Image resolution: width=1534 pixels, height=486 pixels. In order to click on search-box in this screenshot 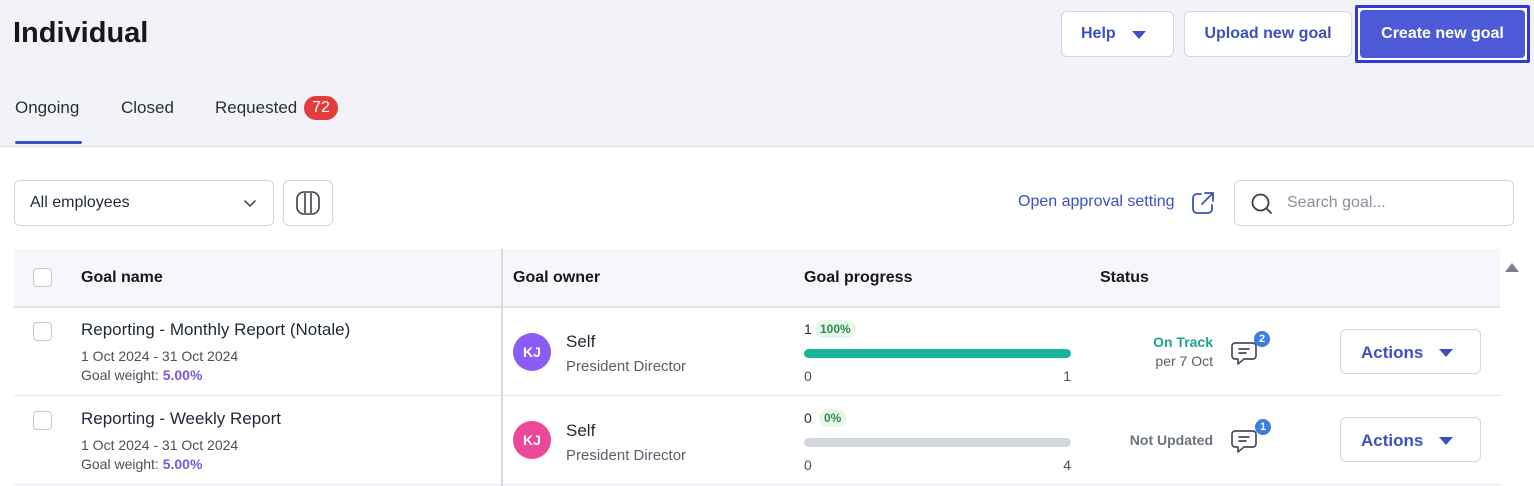, I will do `click(1374, 203)`.